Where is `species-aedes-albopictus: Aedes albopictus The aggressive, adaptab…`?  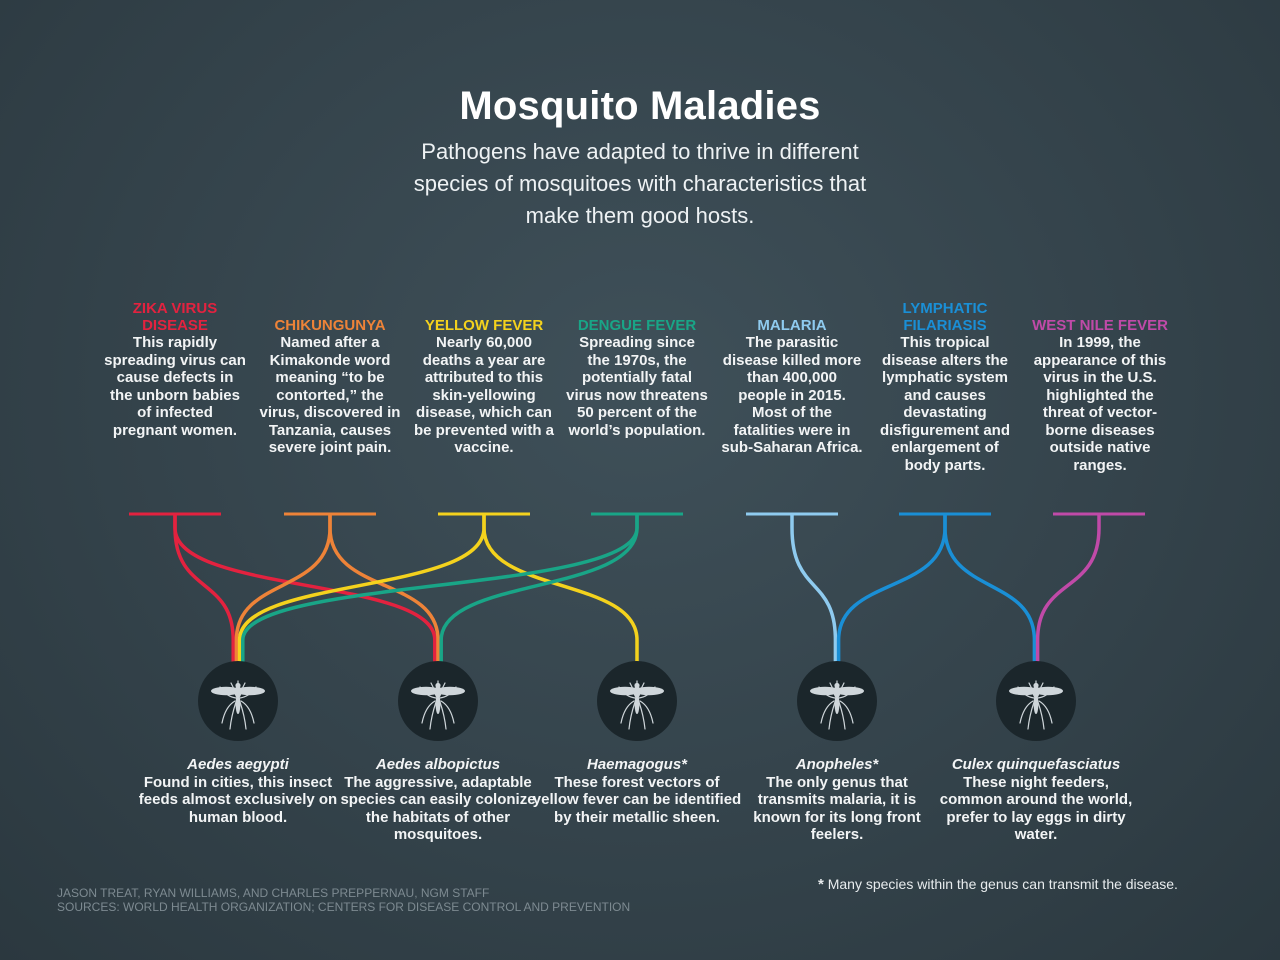
species-aedes-albopictus: Aedes albopictus The aggressive, adaptab… is located at coordinates (438, 800).